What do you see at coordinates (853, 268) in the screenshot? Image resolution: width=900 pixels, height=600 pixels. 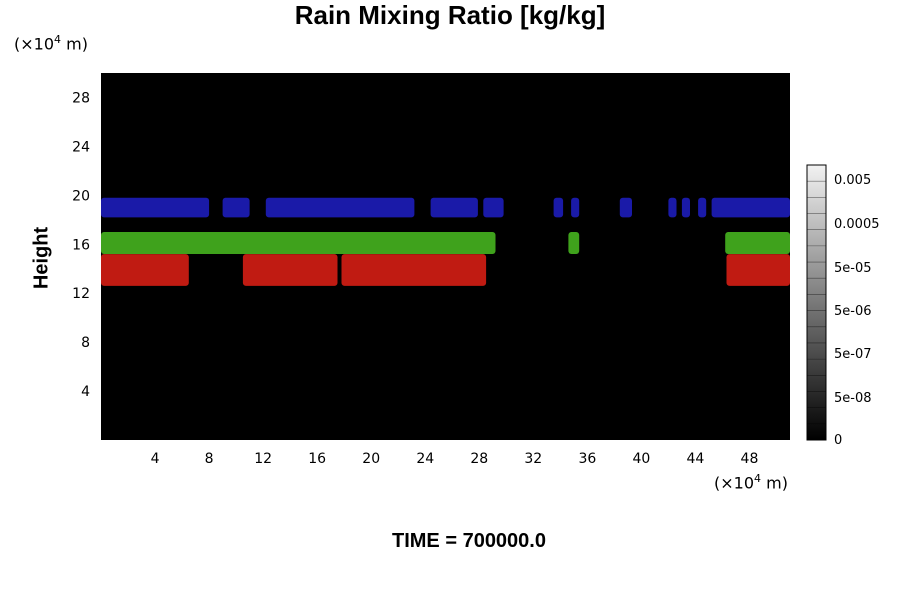 I see `colorbar-label: 5e-05` at bounding box center [853, 268].